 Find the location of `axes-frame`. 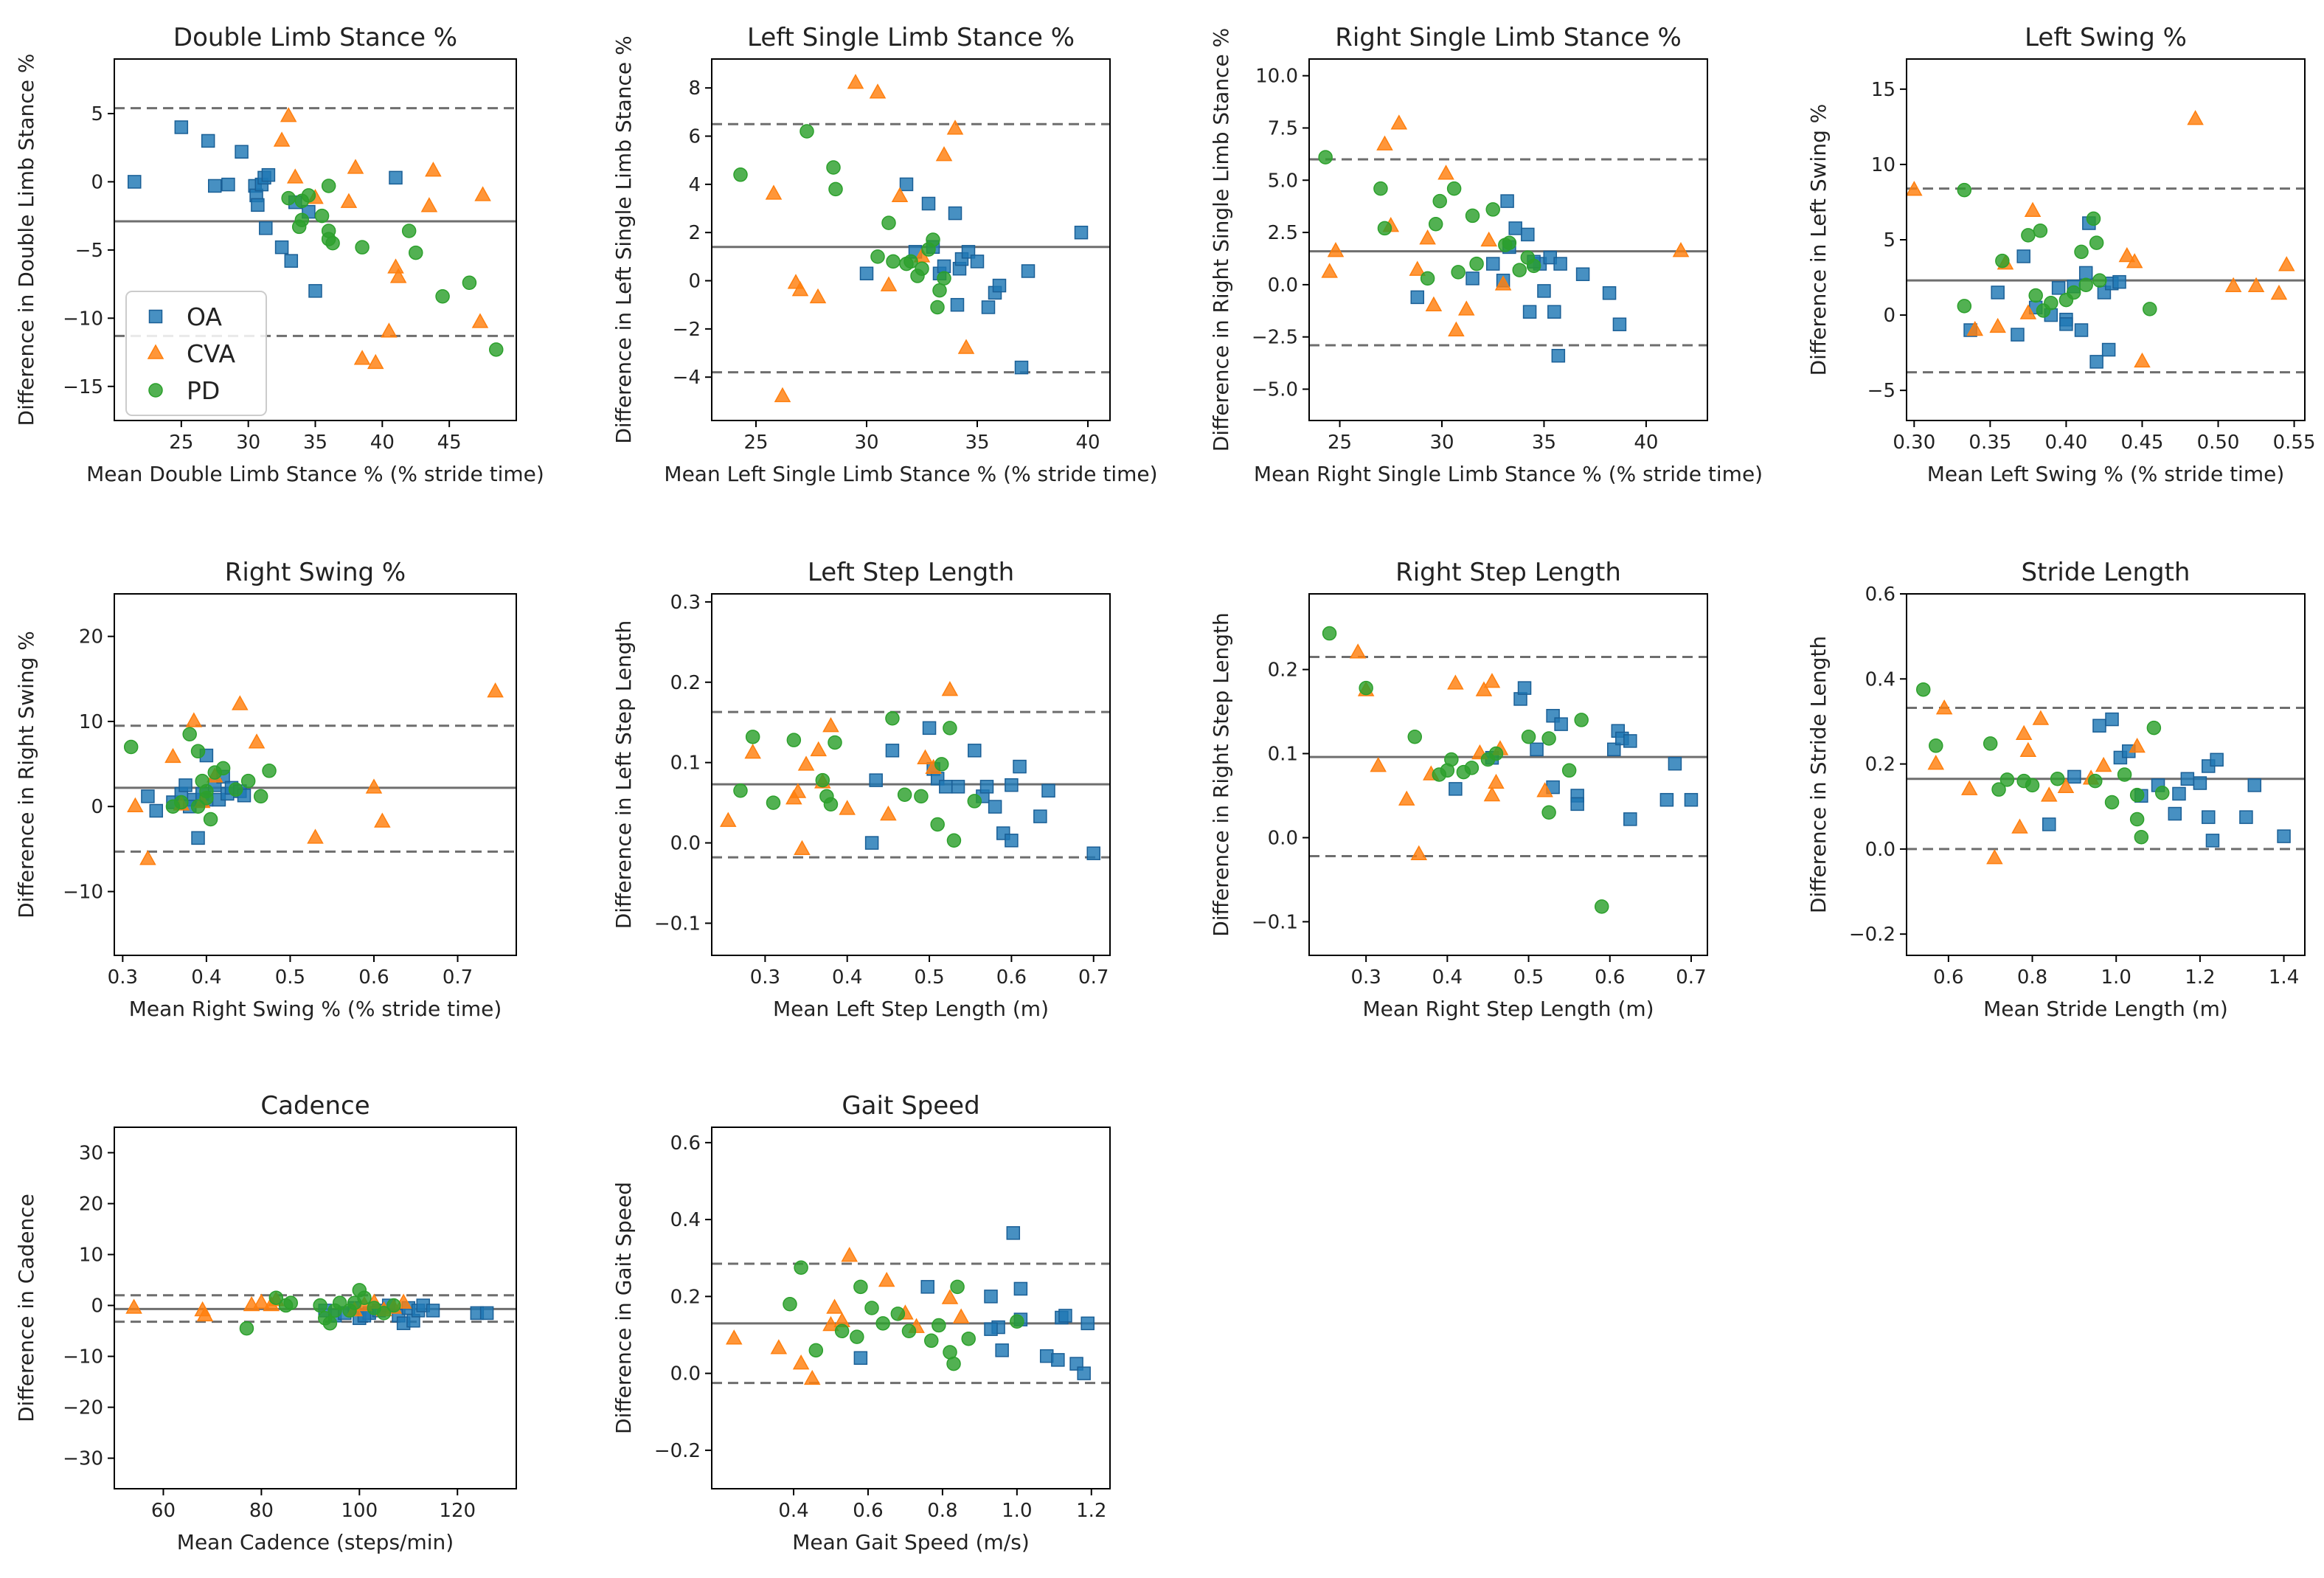

axes-frame is located at coordinates (315, 1308).